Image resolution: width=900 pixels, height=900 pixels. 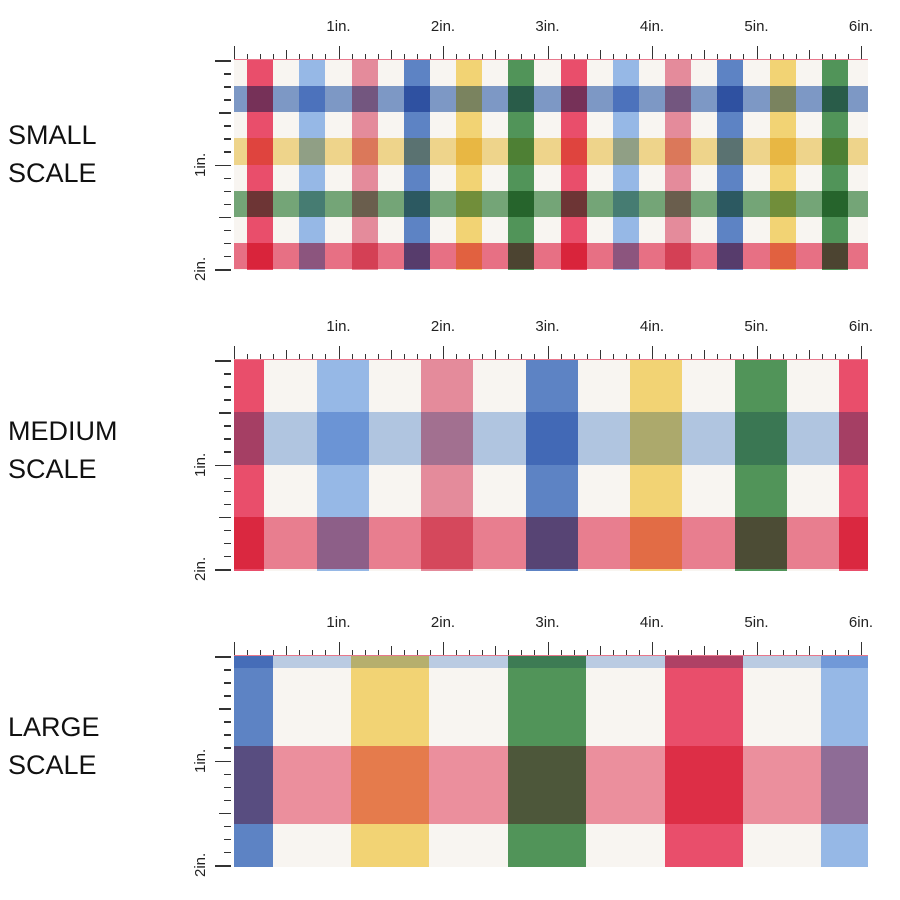 I want to click on horizontal-ruler, so click(x=551, y=353).